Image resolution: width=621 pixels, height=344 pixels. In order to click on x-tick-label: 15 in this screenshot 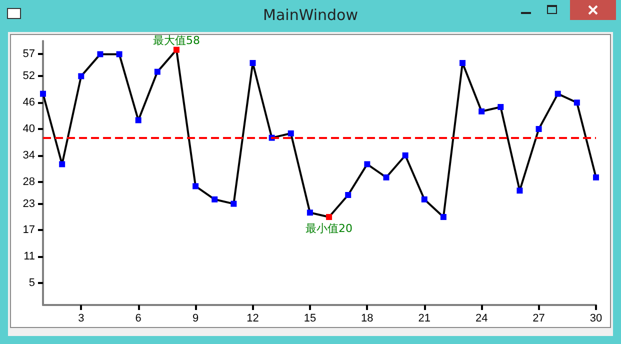, I will do `click(310, 318)`.